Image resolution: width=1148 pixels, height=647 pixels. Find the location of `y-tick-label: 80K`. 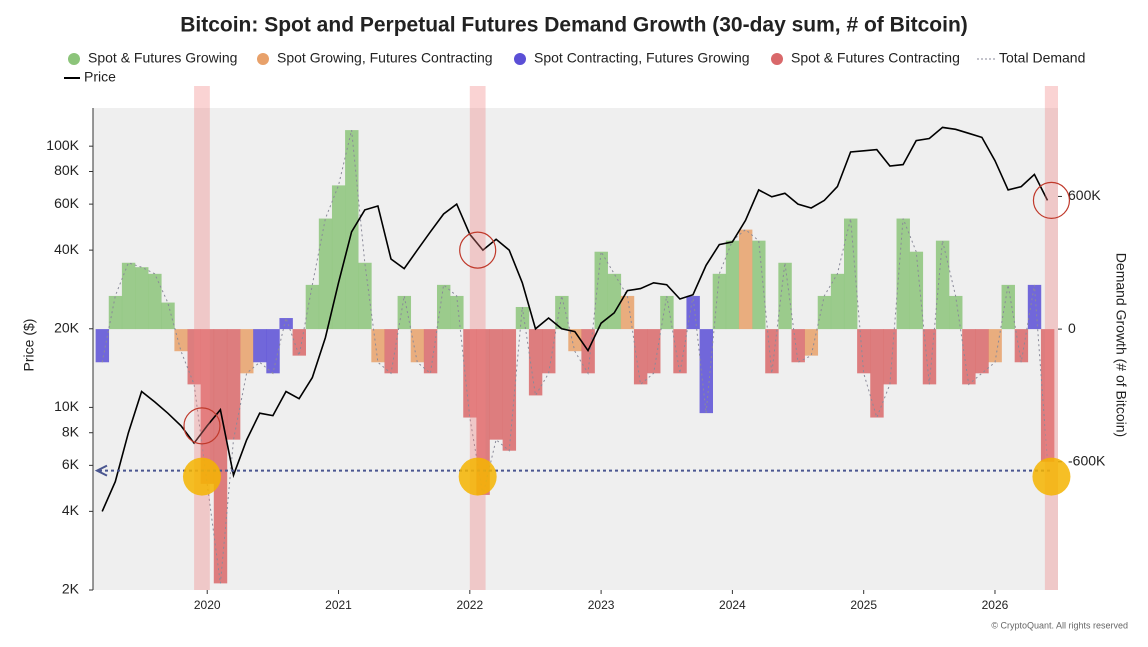

y-tick-label: 80K is located at coordinates (67, 170).